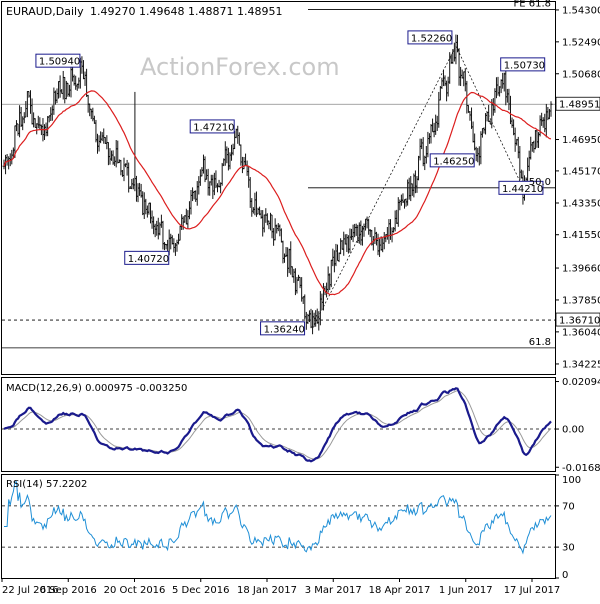 The image size is (600, 604). I want to click on y-tick-label: 1.54300, so click(581, 10).